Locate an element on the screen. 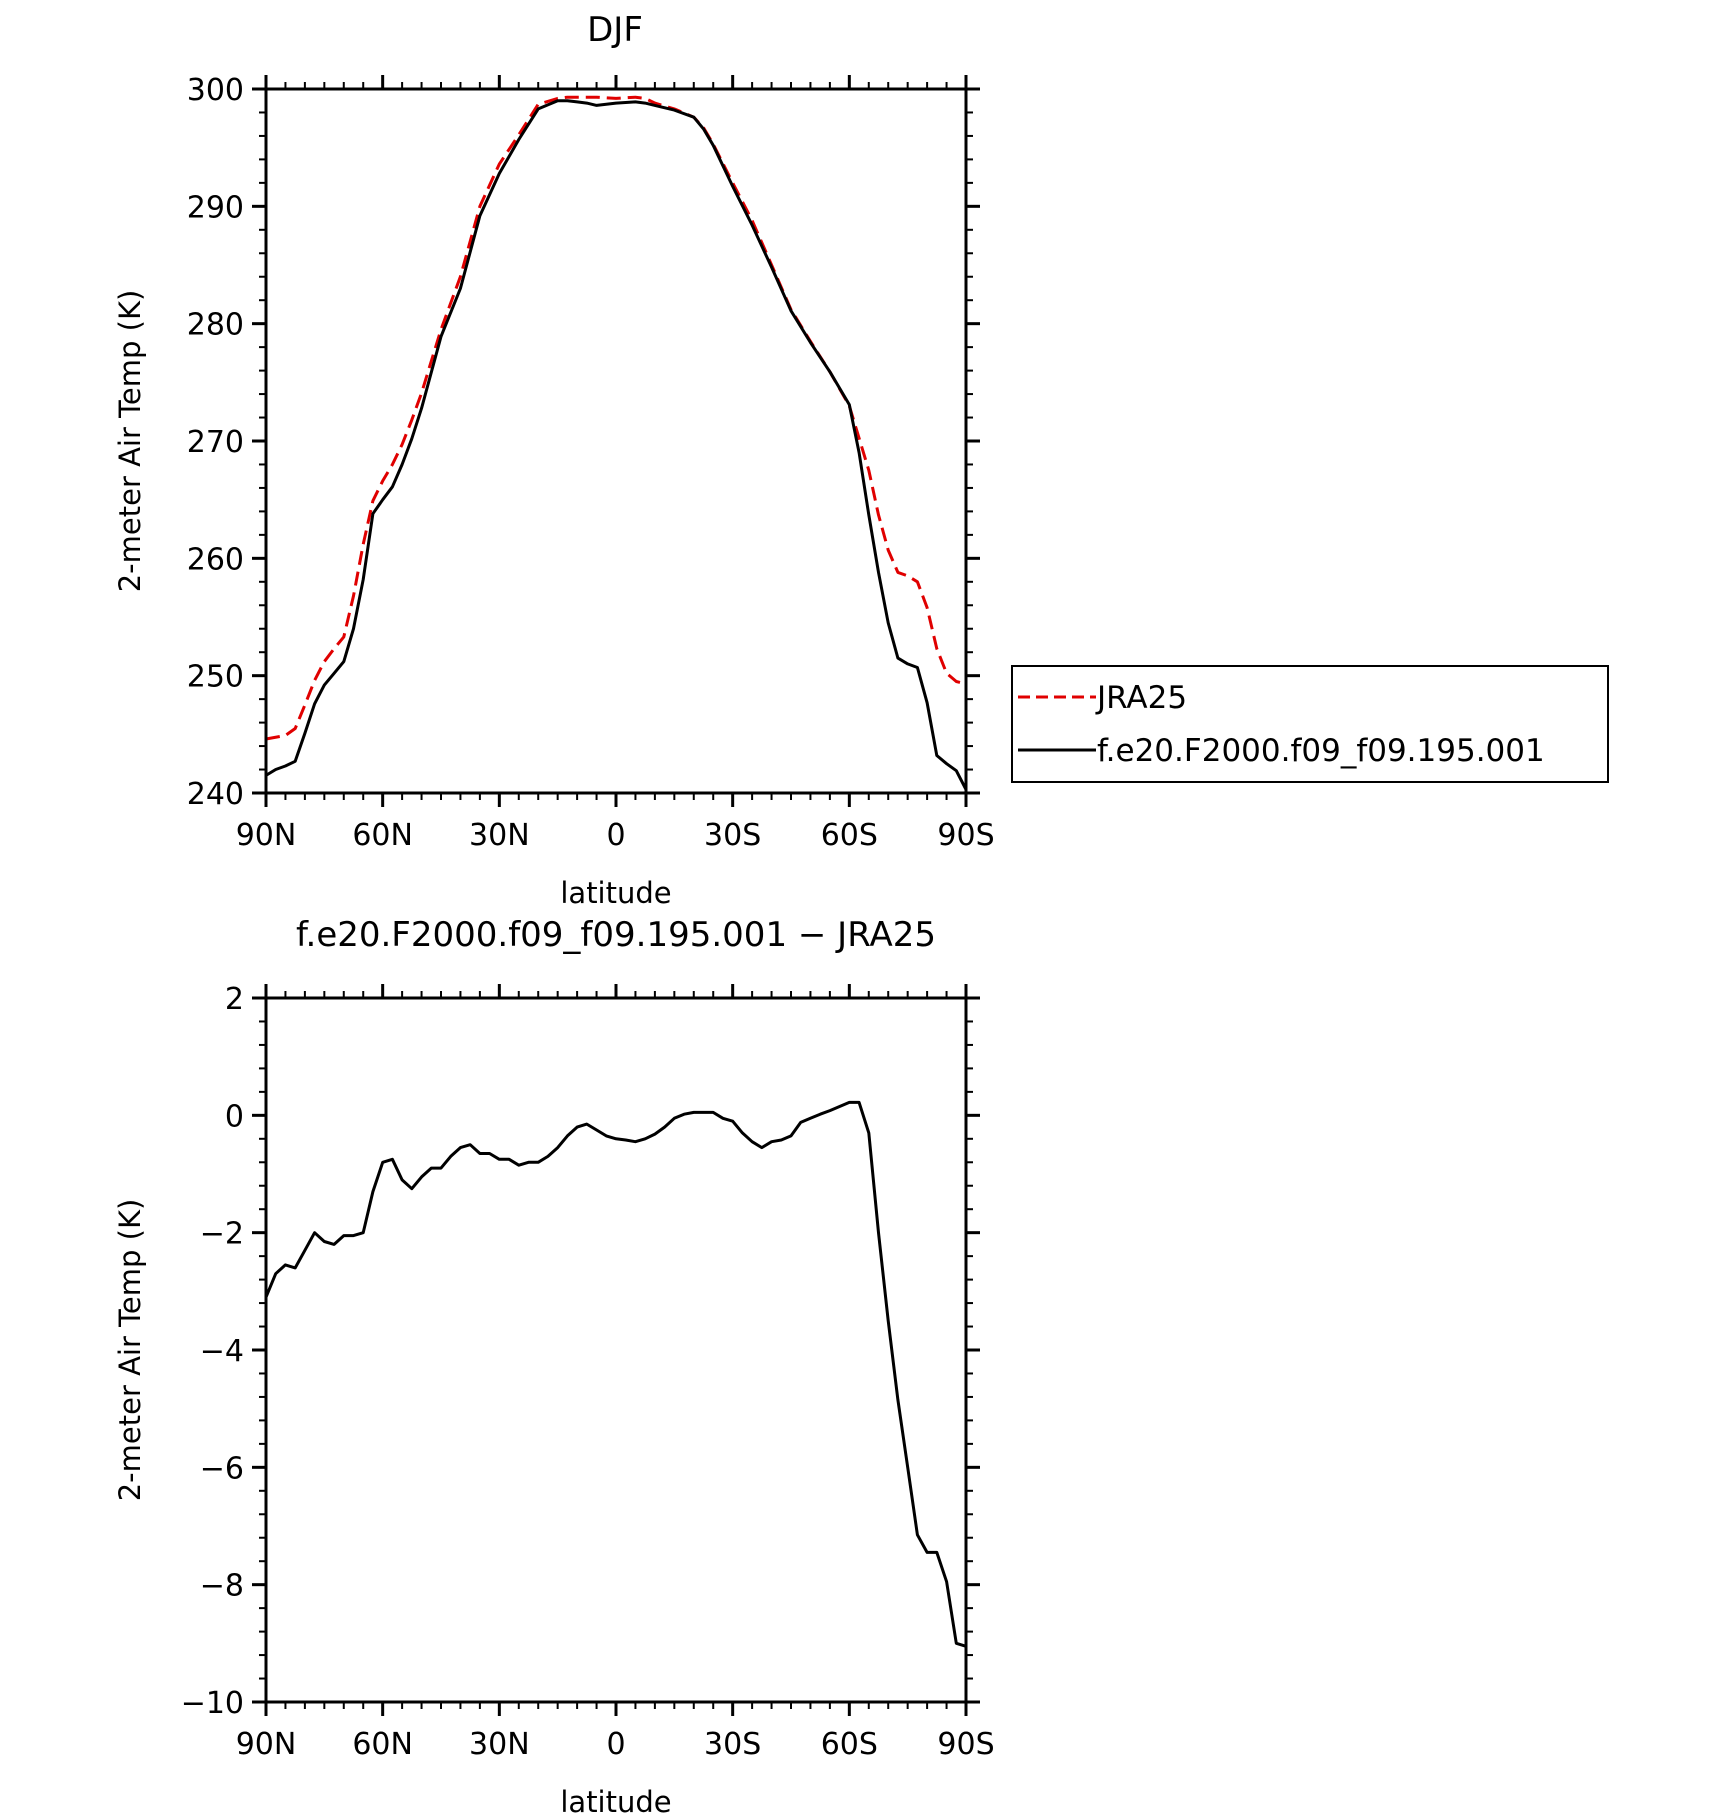  y-tick-label: −2 is located at coordinates (222, 1234).